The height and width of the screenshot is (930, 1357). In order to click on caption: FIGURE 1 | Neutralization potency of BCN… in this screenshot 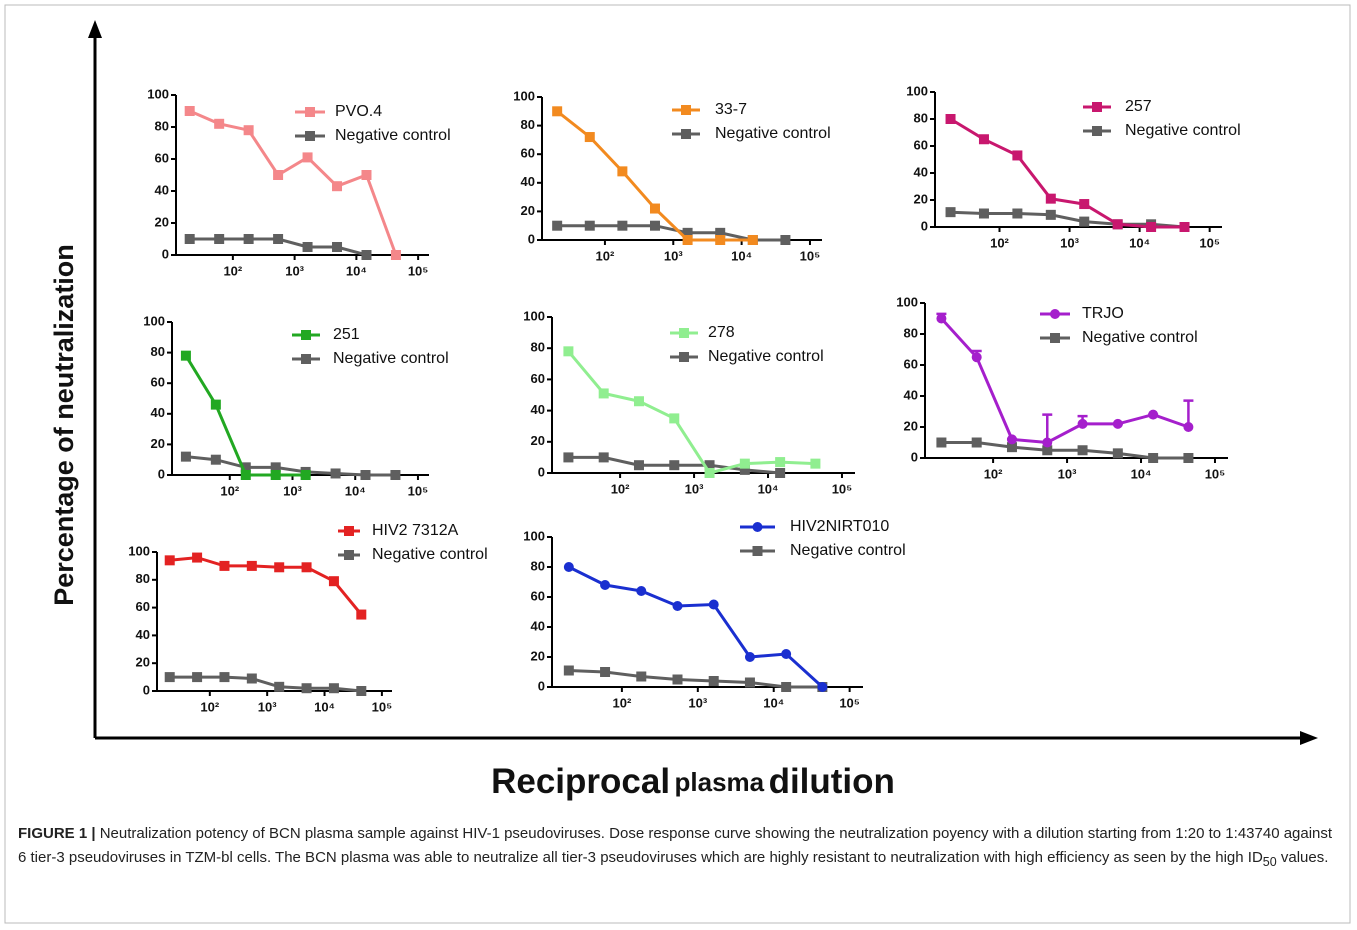, I will do `click(677, 848)`.